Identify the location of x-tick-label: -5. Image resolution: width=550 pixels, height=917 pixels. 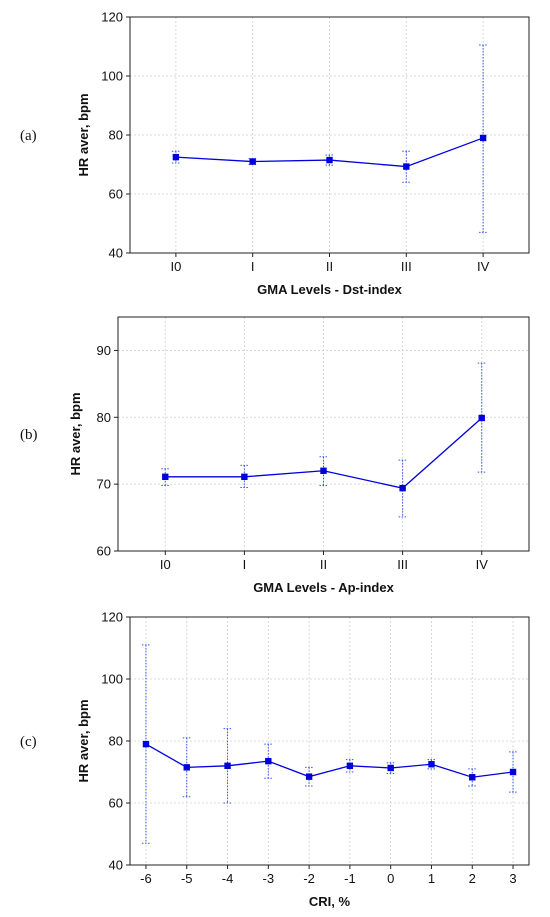
(187, 878).